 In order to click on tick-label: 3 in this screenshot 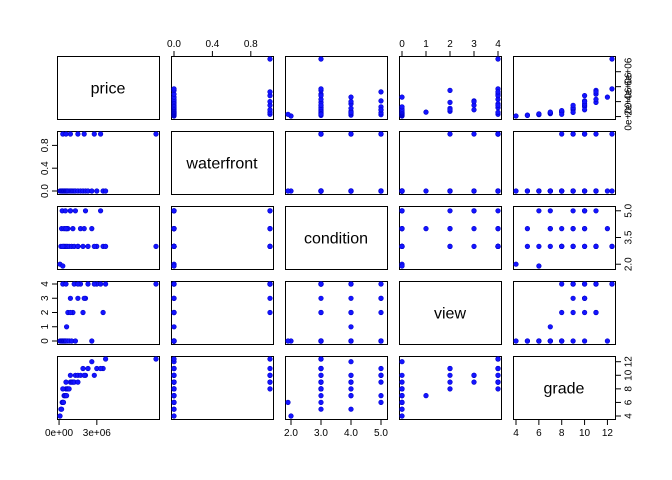, I will do `click(474, 44)`.